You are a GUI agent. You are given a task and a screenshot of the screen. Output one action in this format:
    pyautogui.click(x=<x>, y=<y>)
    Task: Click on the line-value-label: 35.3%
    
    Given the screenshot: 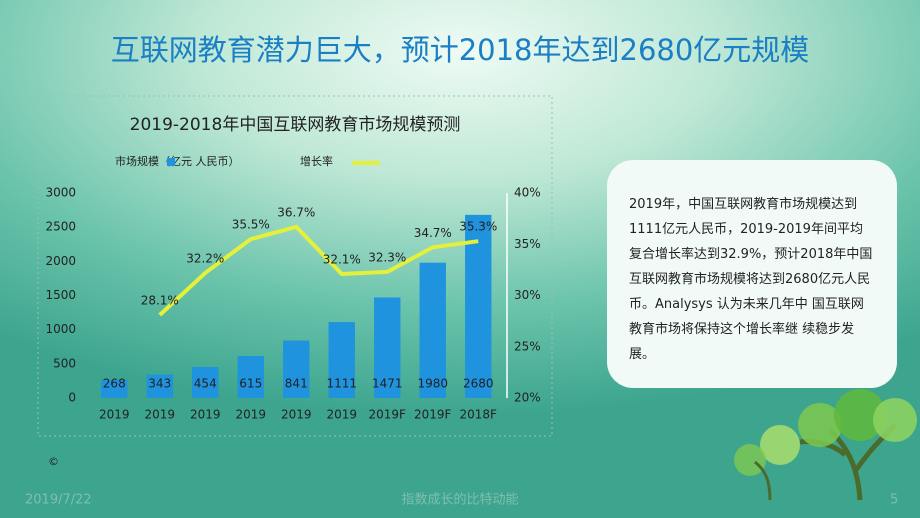 What is the action you would take?
    pyautogui.click(x=478, y=227)
    